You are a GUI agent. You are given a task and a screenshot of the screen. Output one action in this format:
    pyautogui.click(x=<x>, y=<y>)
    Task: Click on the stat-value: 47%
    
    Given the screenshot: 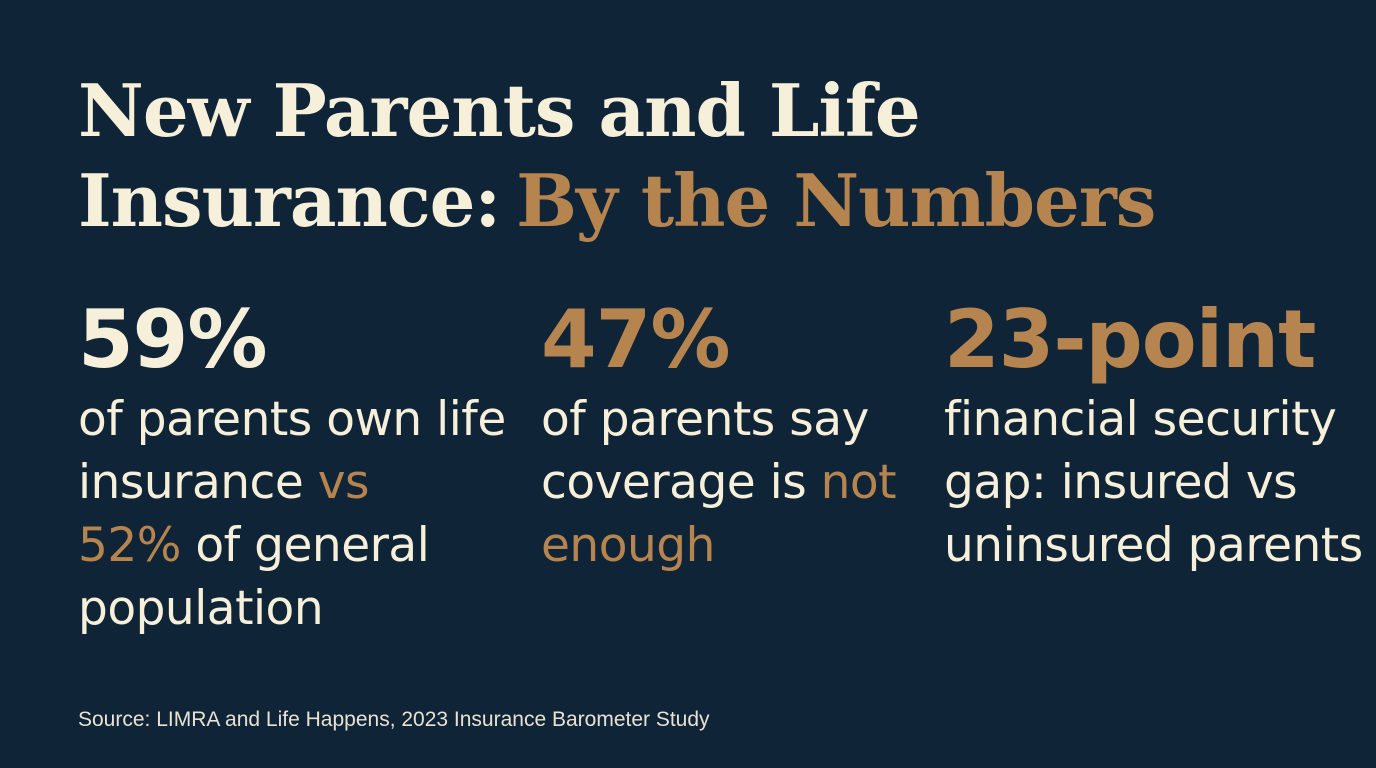 What is the action you would take?
    pyautogui.click(x=635, y=339)
    